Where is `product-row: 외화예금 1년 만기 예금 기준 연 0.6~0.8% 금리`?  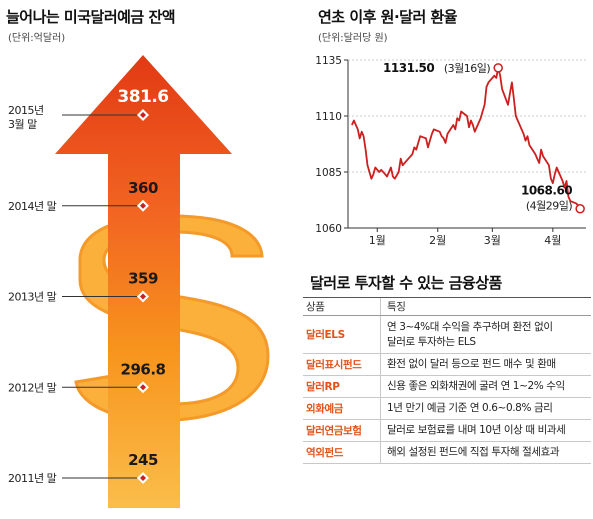
product-row: 외화예금 1년 만기 예금 기준 연 0.6~0.8% 금리 is located at coordinates (447, 408).